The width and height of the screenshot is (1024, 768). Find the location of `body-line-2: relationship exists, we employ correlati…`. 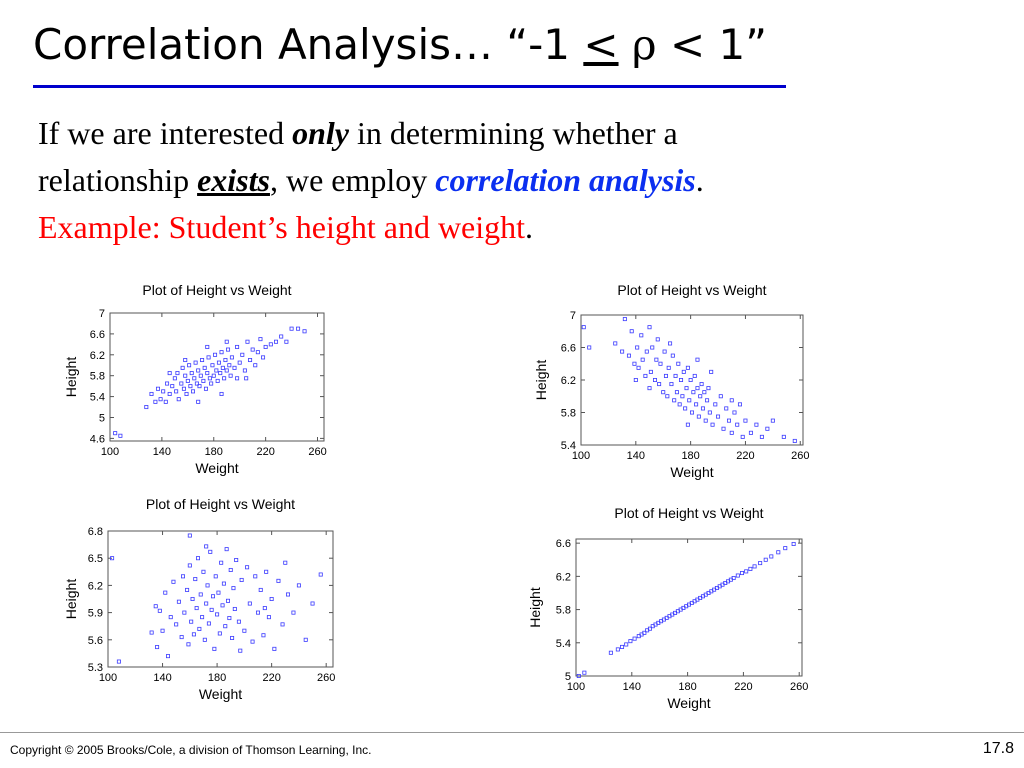

body-line-2: relationship exists, we employ correlati… is located at coordinates (518, 180).